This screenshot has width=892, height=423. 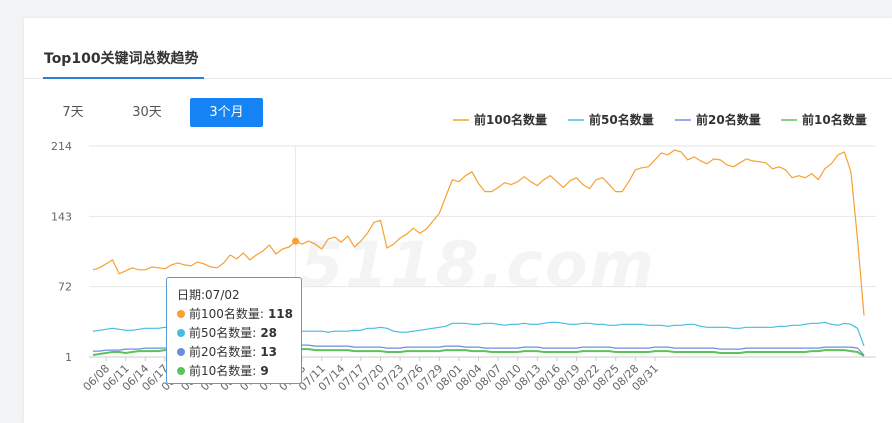 What do you see at coordinates (269, 352) in the screenshot?
I see `tooltip-value: 13` at bounding box center [269, 352].